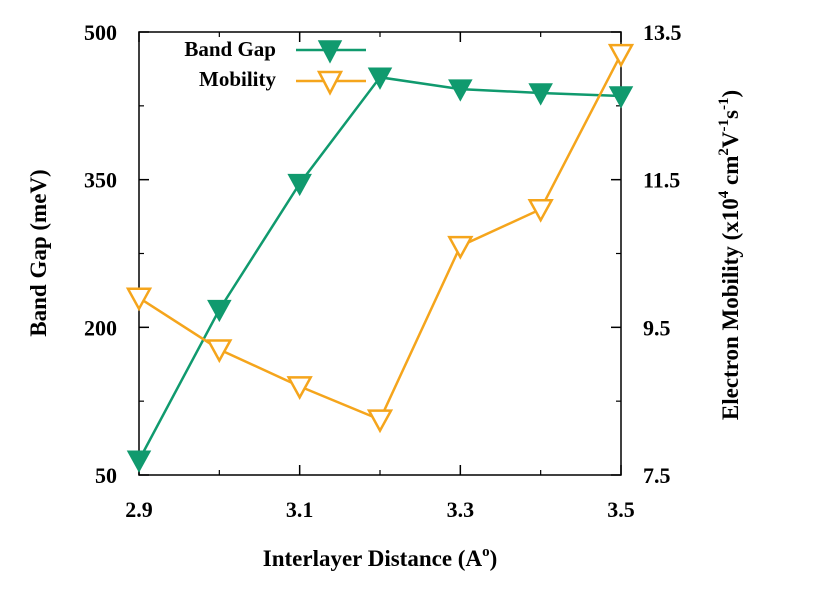 This screenshot has height=616, width=820. Describe the element at coordinates (621, 509) in the screenshot. I see `x-tick-label: 3.5` at that location.